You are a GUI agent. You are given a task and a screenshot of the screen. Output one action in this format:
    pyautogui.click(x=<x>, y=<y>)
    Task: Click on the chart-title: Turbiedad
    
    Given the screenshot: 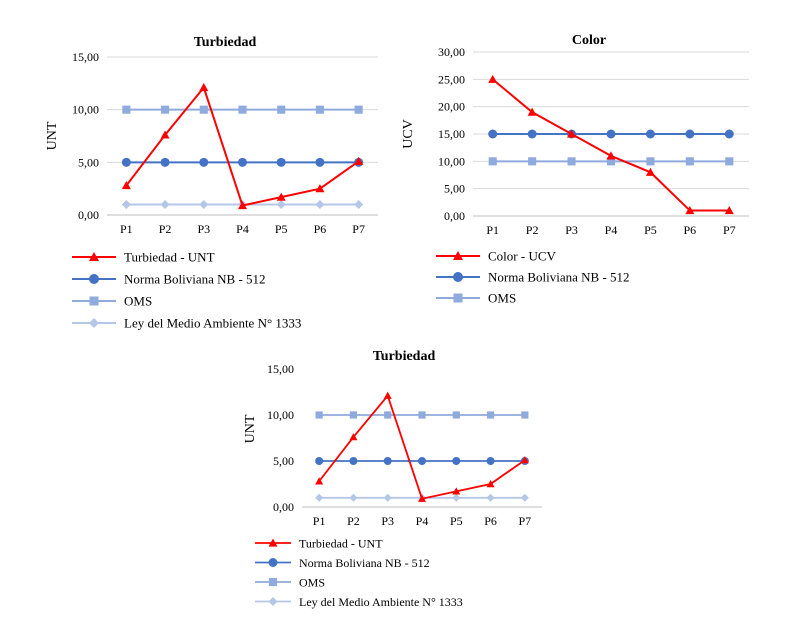 What is the action you would take?
    pyautogui.click(x=404, y=356)
    